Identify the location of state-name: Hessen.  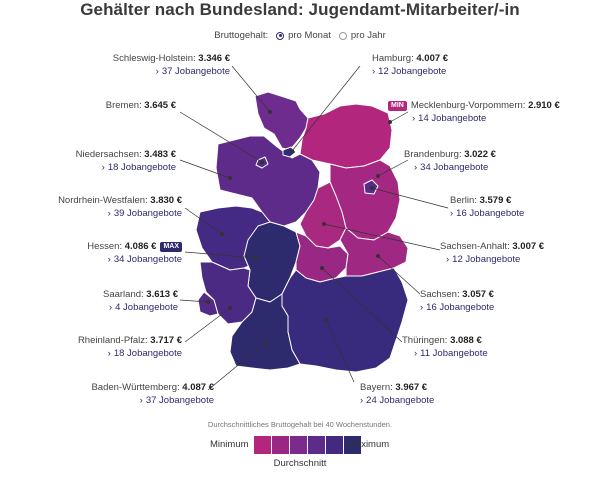
(103, 246).